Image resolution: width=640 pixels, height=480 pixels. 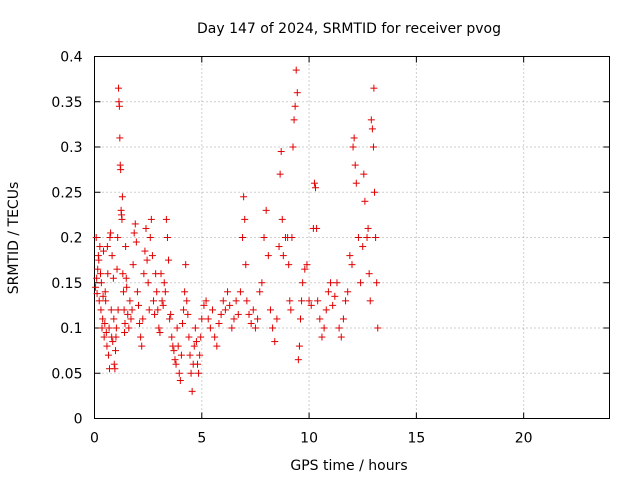 I want to click on y-tick-label: 0.1, so click(x=71, y=329).